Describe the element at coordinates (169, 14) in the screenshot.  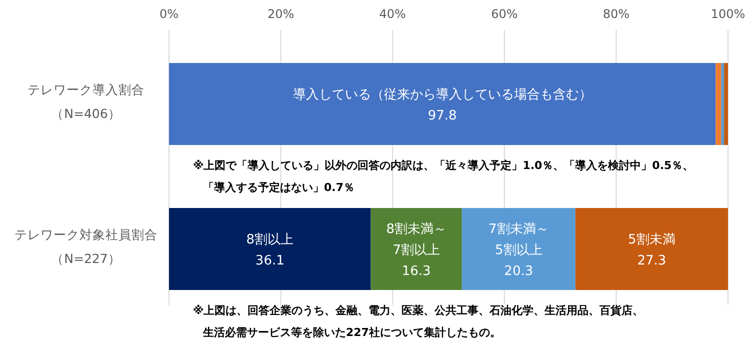
I see `x-tick-label: 0%` at that location.